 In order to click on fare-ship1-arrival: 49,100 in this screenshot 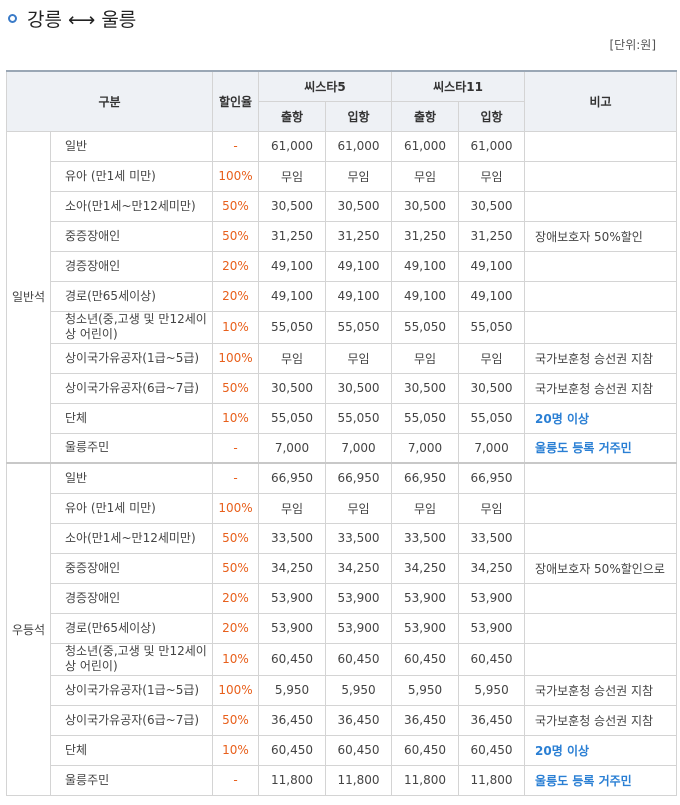, I will do `click(358, 266)`.